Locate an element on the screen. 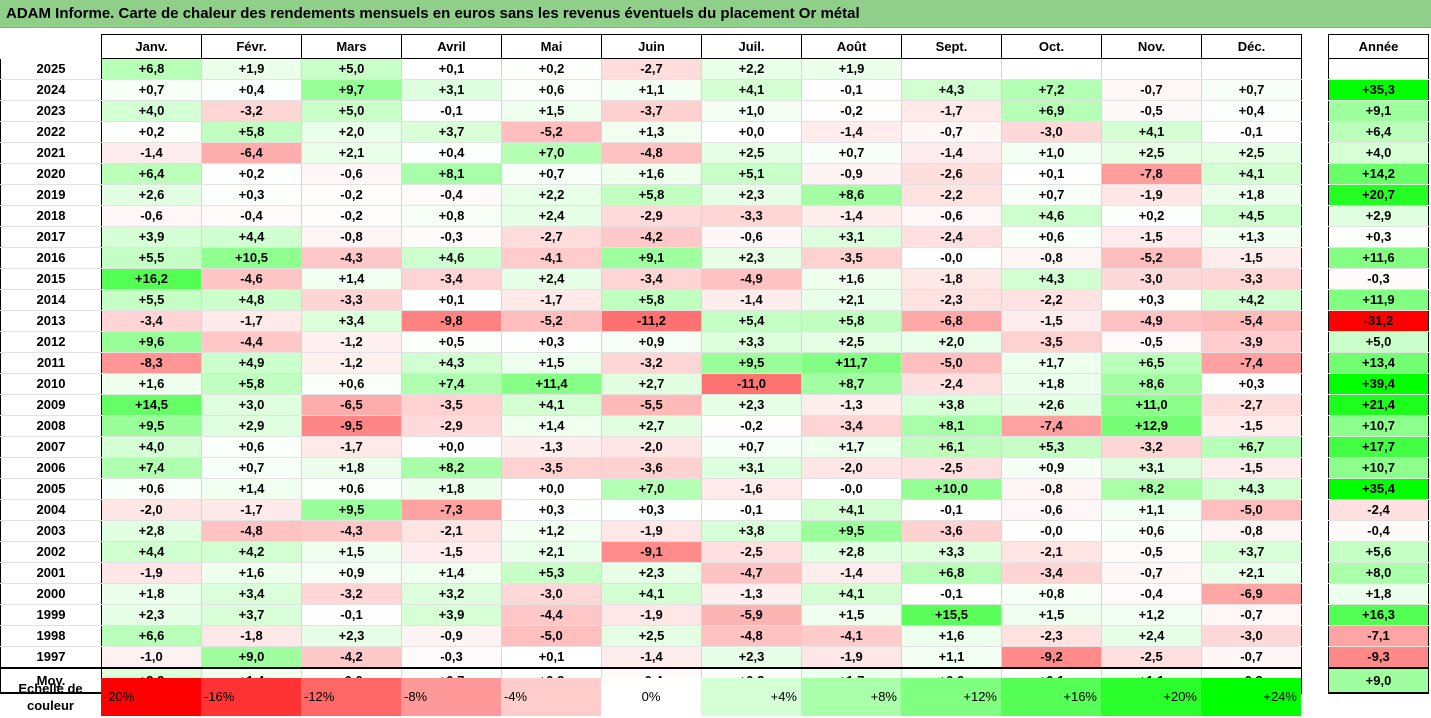 This screenshot has width=1431, height=718. scale-swatch: +8% is located at coordinates (851, 697).